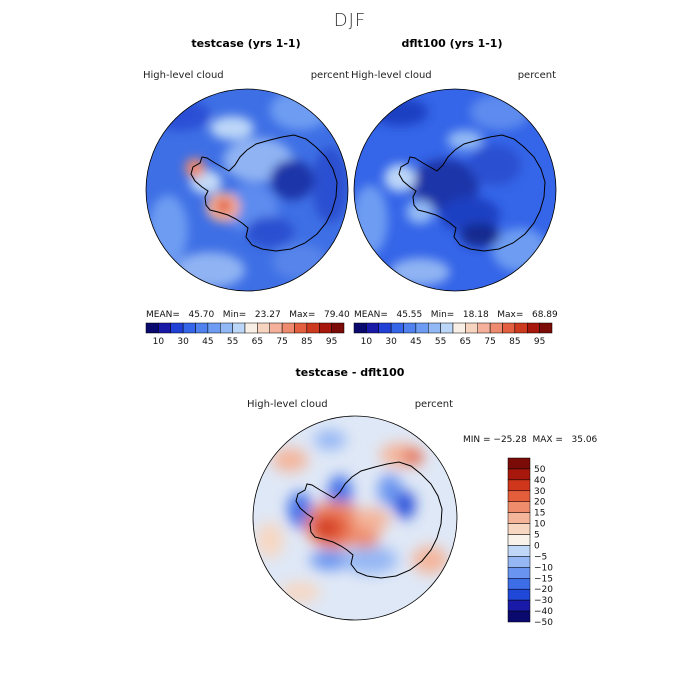 The height and width of the screenshot is (700, 700). What do you see at coordinates (543, 579) in the screenshot?
I see `colorbar-tick-label: −15` at bounding box center [543, 579].